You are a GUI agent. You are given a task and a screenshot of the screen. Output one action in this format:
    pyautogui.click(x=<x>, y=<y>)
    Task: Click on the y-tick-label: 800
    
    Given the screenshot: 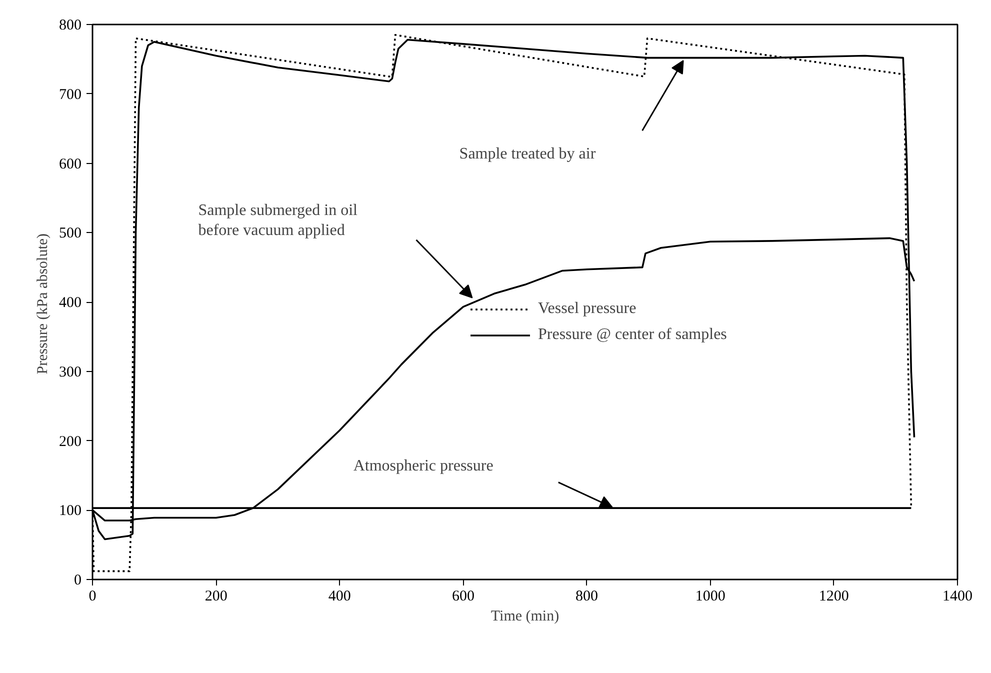 What is the action you would take?
    pyautogui.click(x=70, y=26)
    